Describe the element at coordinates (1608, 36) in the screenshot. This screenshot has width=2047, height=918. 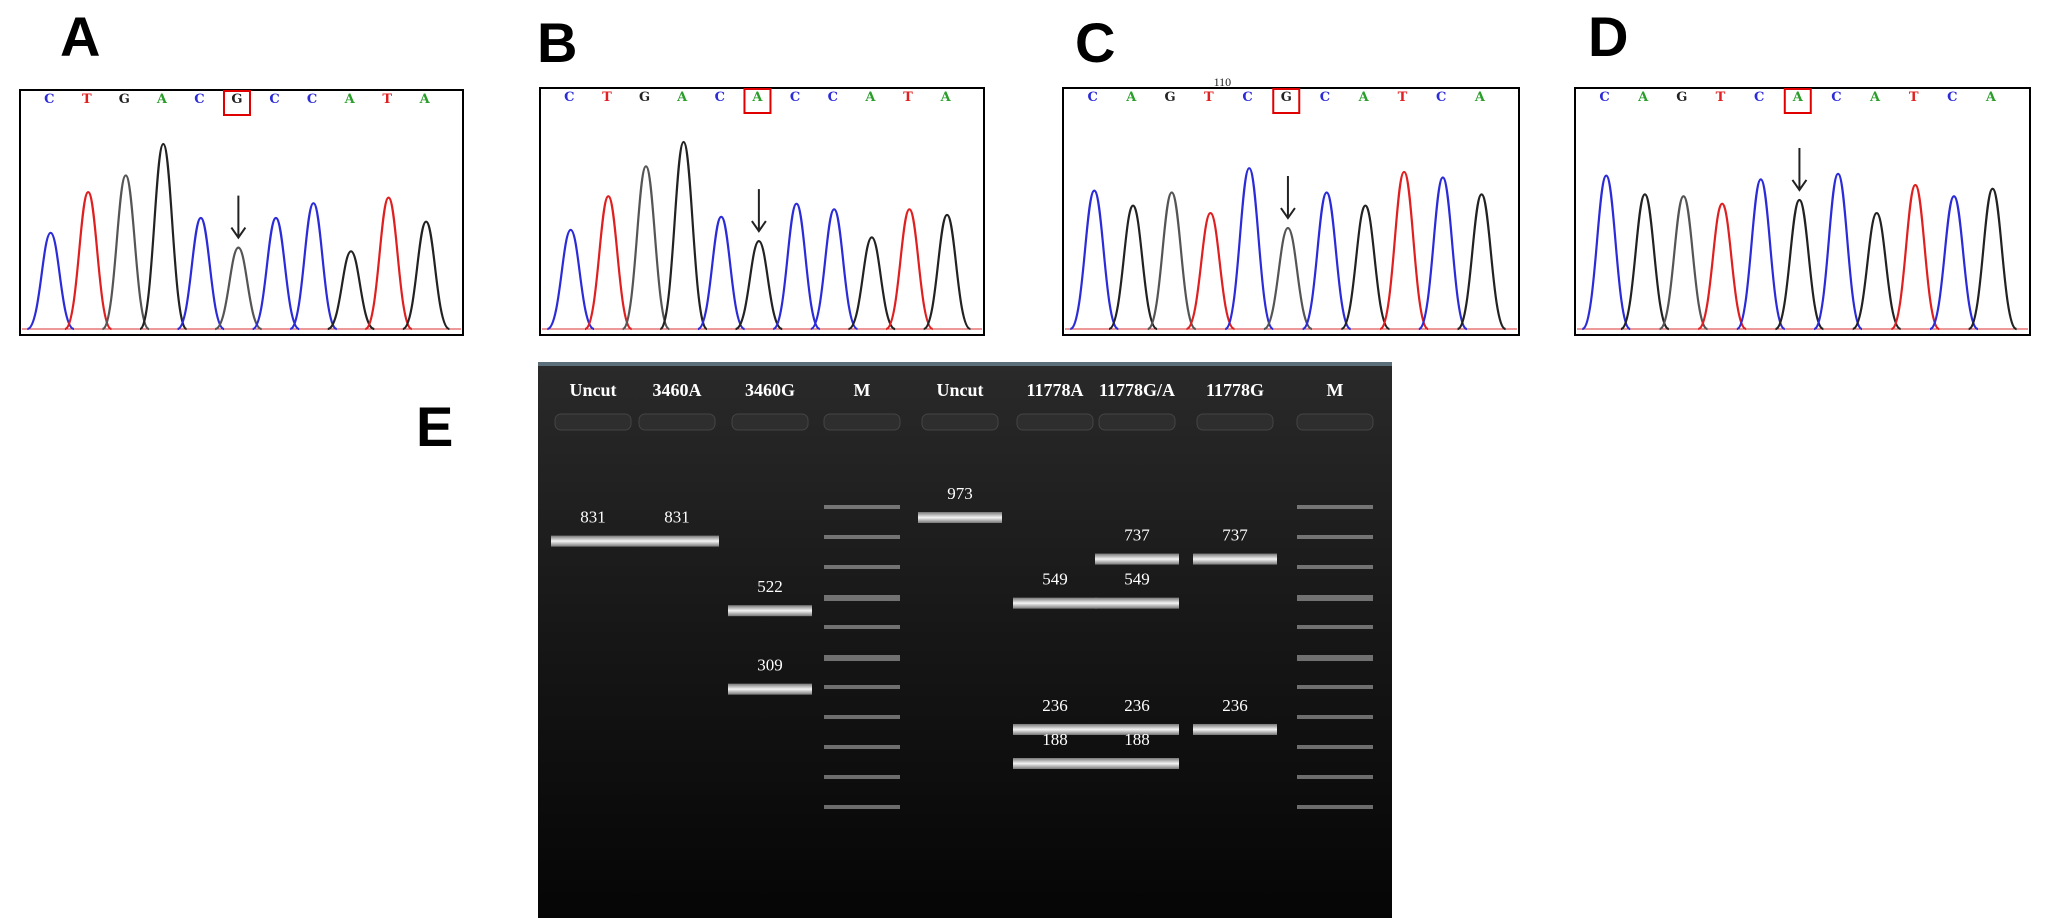
I see `panel-letter-d: D` at that location.